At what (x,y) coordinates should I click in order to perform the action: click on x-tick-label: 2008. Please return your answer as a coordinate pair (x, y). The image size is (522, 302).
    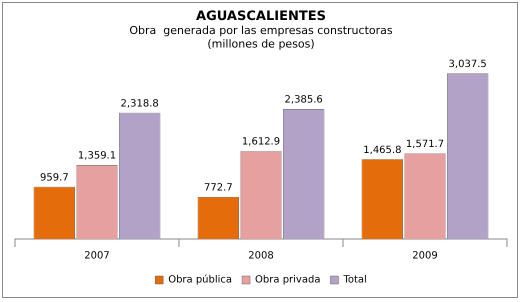
    Looking at the image, I should click on (261, 256).